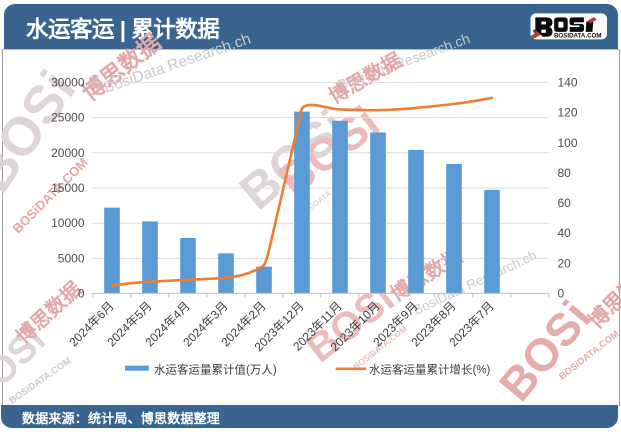 The image size is (621, 432). I want to click on svg-text: BOSiDATA.COM, so click(40, 381).